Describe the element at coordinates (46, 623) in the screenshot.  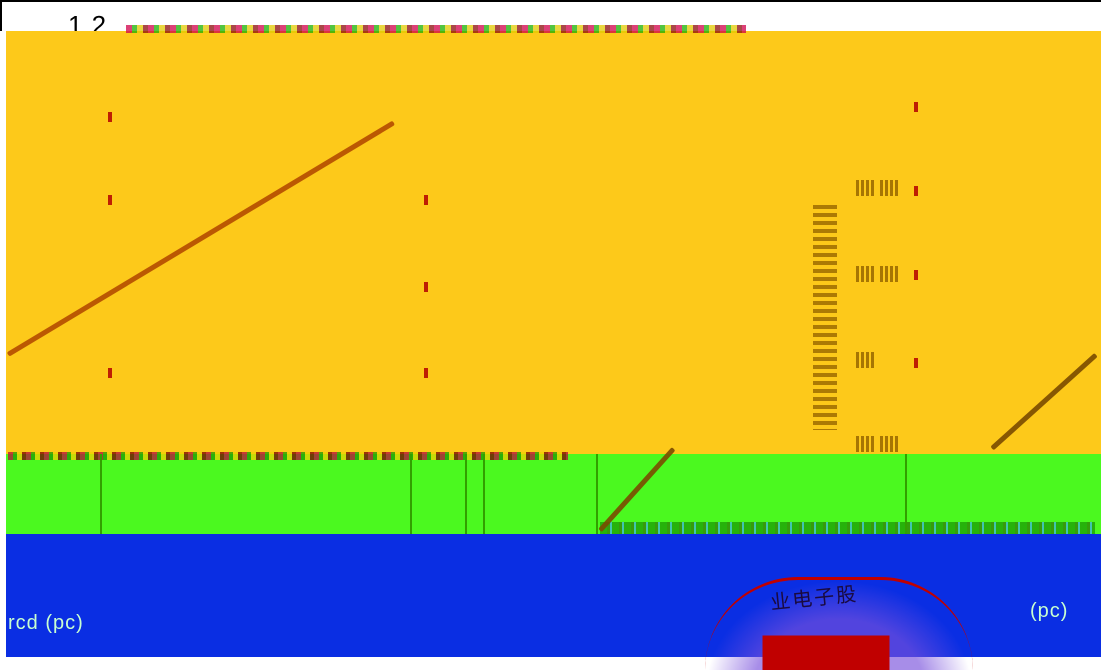
I see `left-label: rcd (pc)` at that location.